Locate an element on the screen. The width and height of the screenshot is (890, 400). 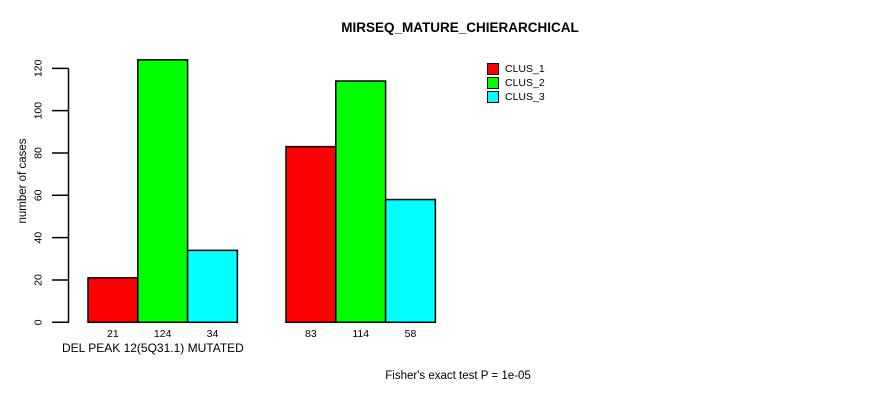
legend-item-clus-1: CLUS_1 is located at coordinates (516, 69).